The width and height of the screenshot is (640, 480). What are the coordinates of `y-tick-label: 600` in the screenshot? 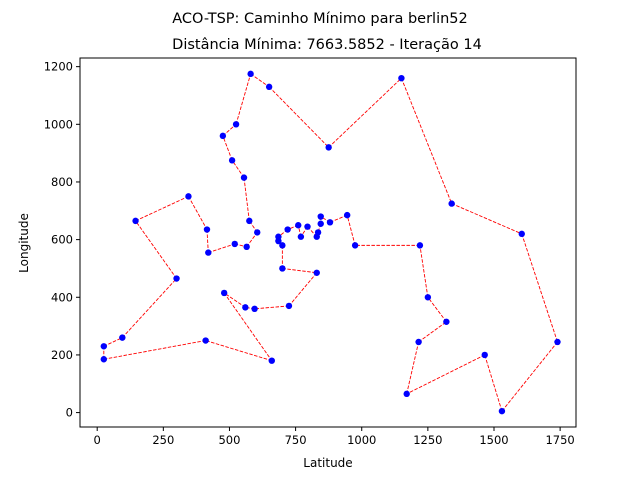 It's located at (62, 240).